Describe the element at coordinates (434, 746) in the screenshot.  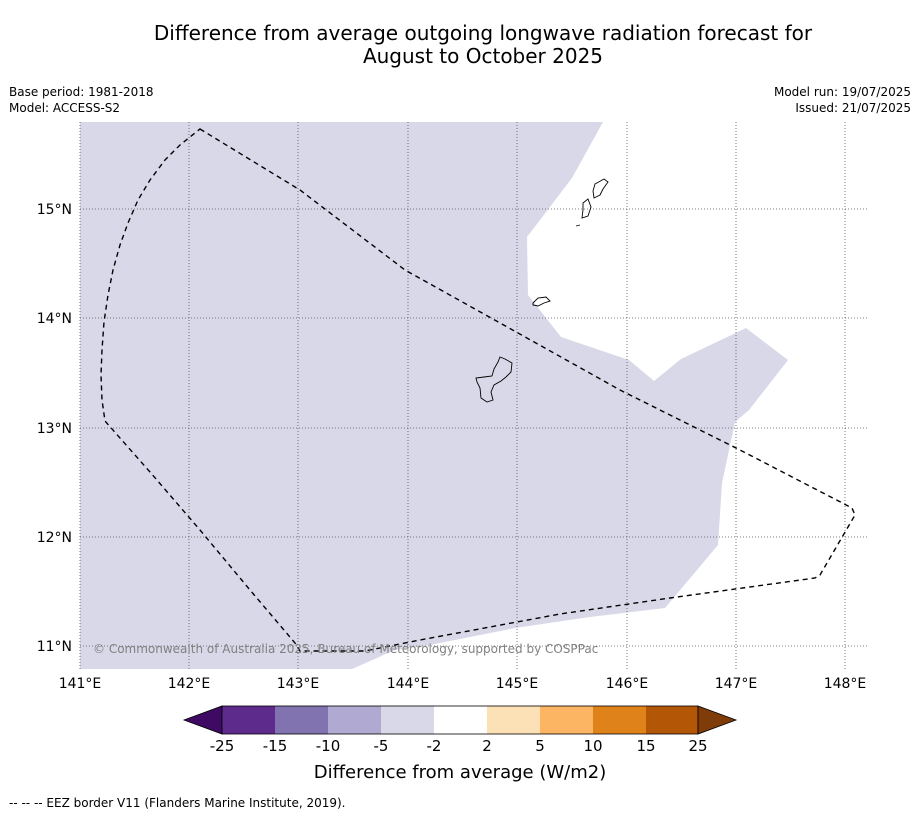
I see `colorbar-tick: -2` at that location.